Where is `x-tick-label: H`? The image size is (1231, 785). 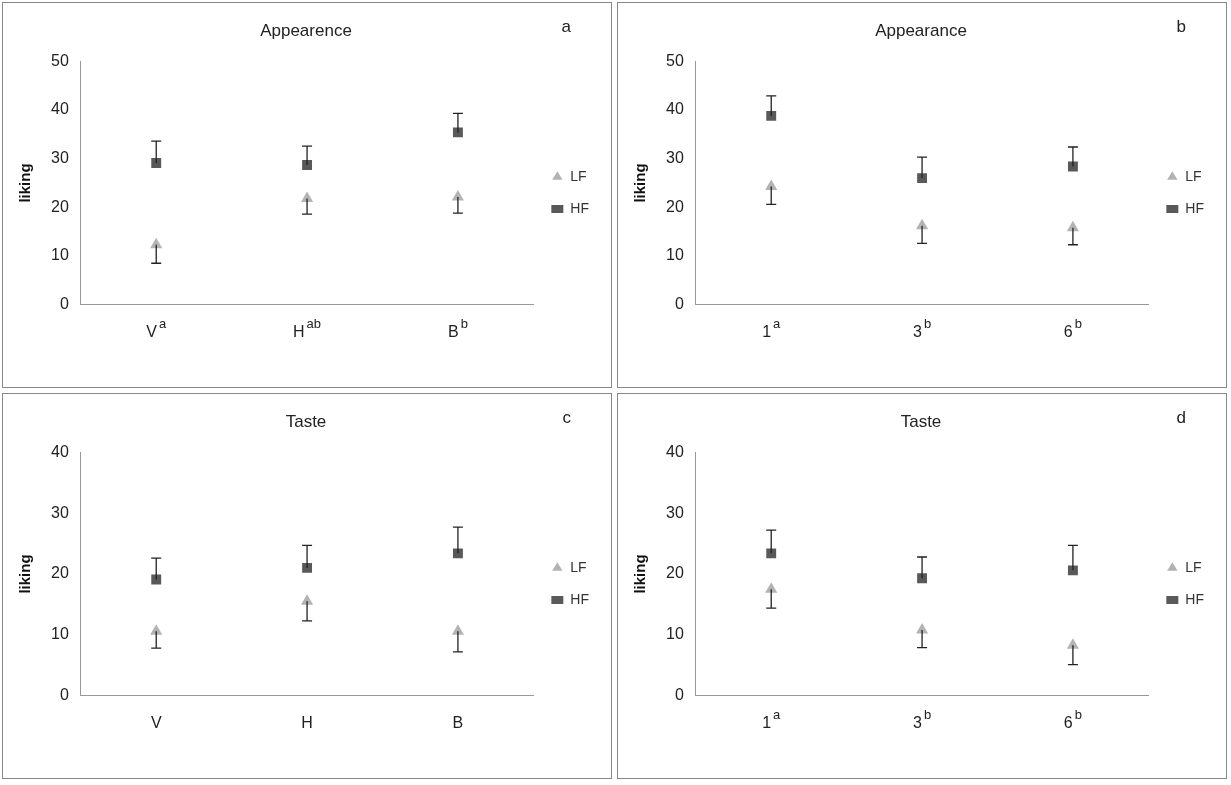
x-tick-label: H is located at coordinates (307, 722).